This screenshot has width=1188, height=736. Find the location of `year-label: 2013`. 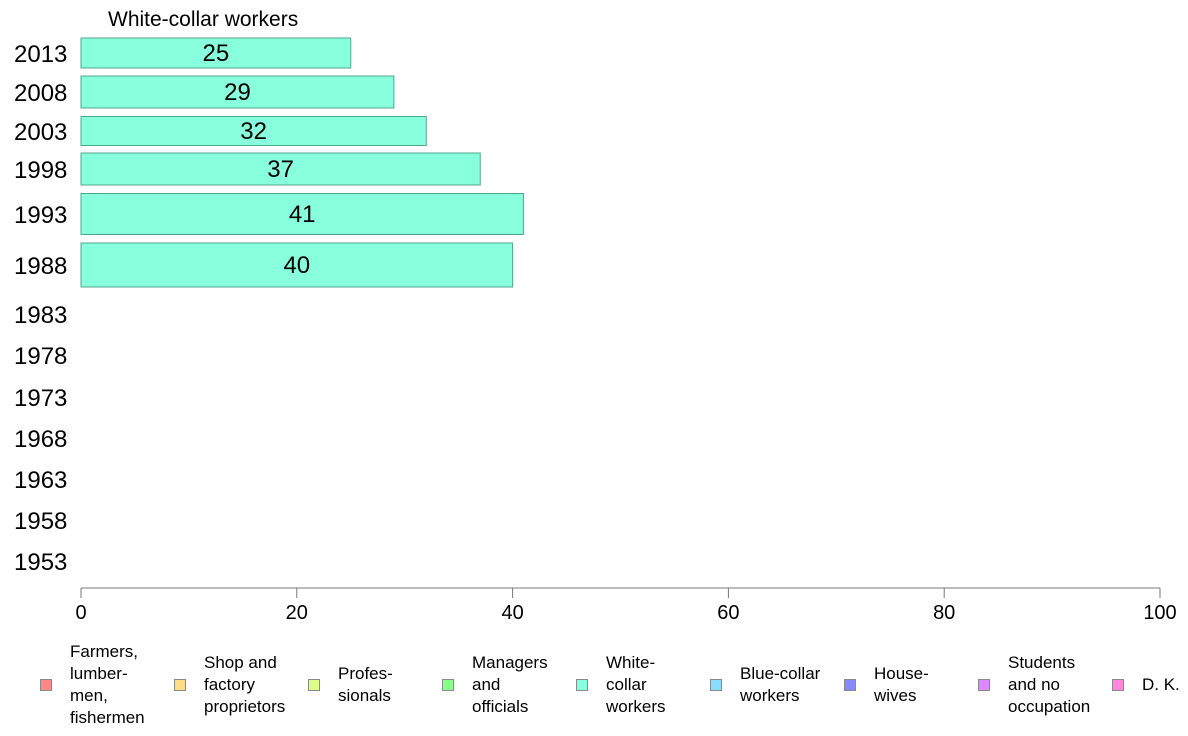

year-label: 2013 is located at coordinates (40, 54).